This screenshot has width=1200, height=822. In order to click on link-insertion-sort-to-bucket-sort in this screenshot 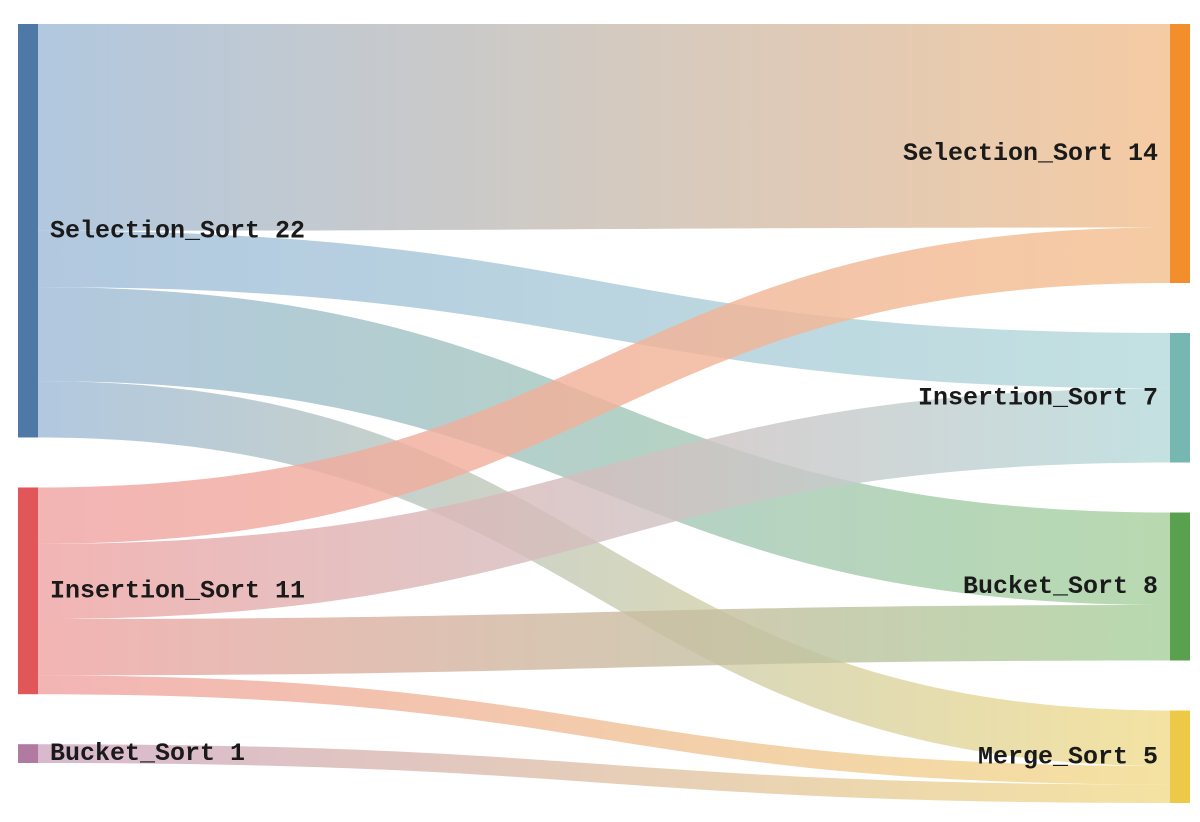, I will do `click(604, 640)`.